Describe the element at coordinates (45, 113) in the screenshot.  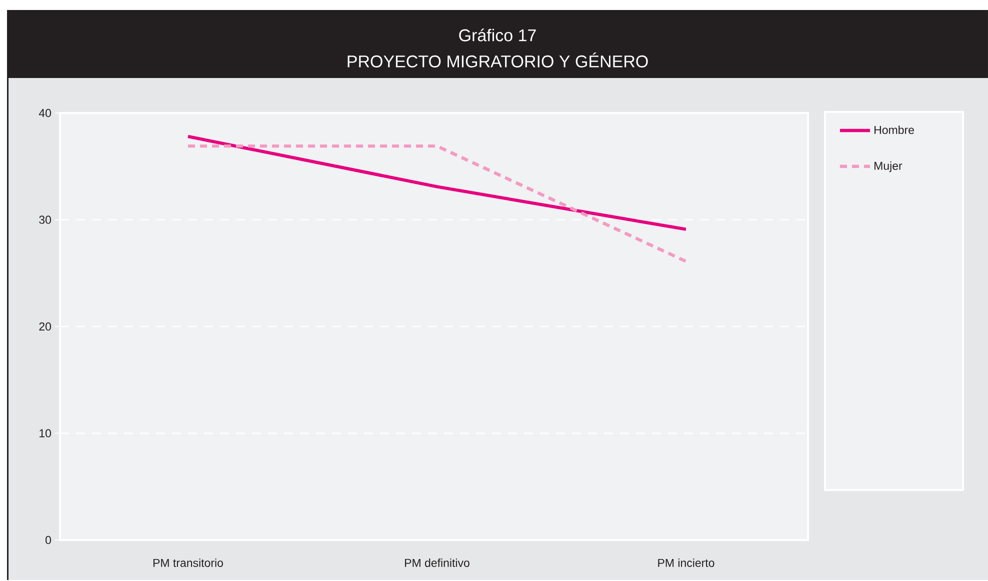
I see `y-tick-label: 40` at that location.